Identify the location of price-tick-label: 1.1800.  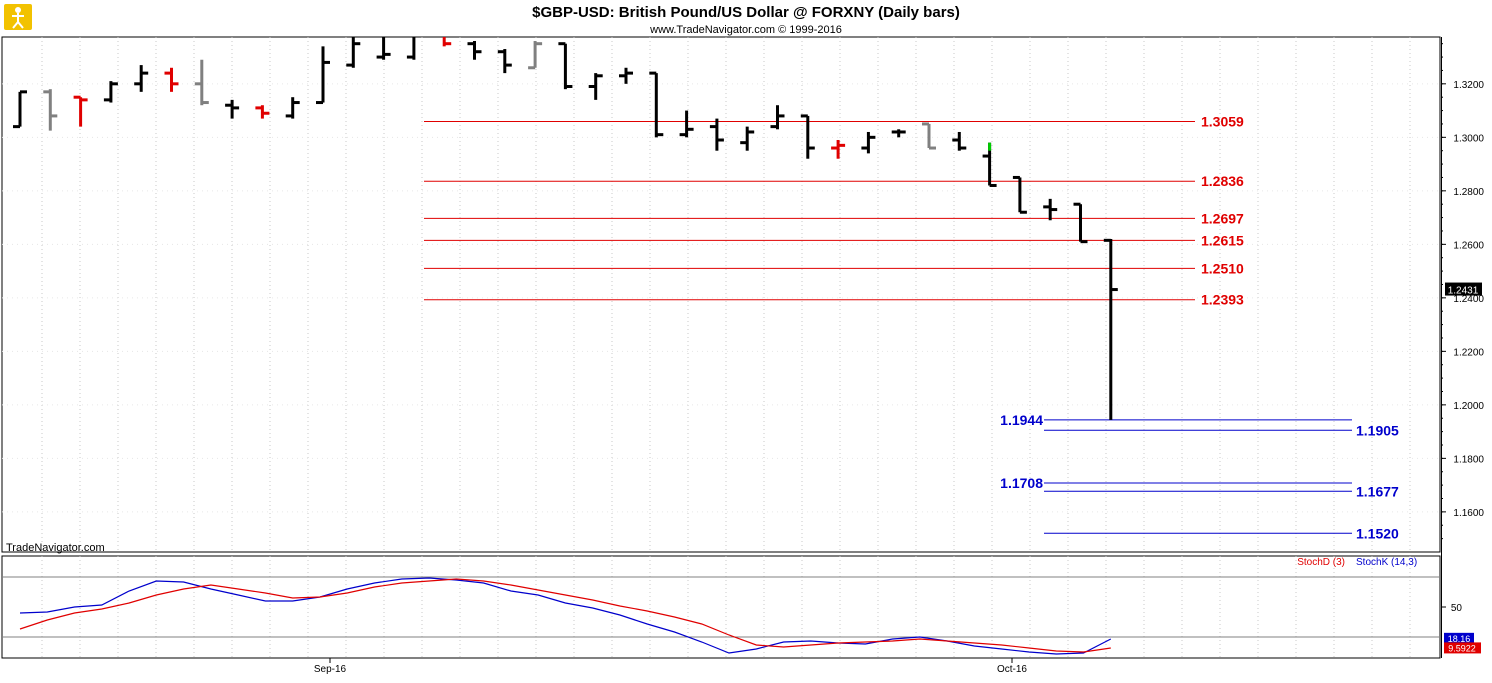
(1468, 459).